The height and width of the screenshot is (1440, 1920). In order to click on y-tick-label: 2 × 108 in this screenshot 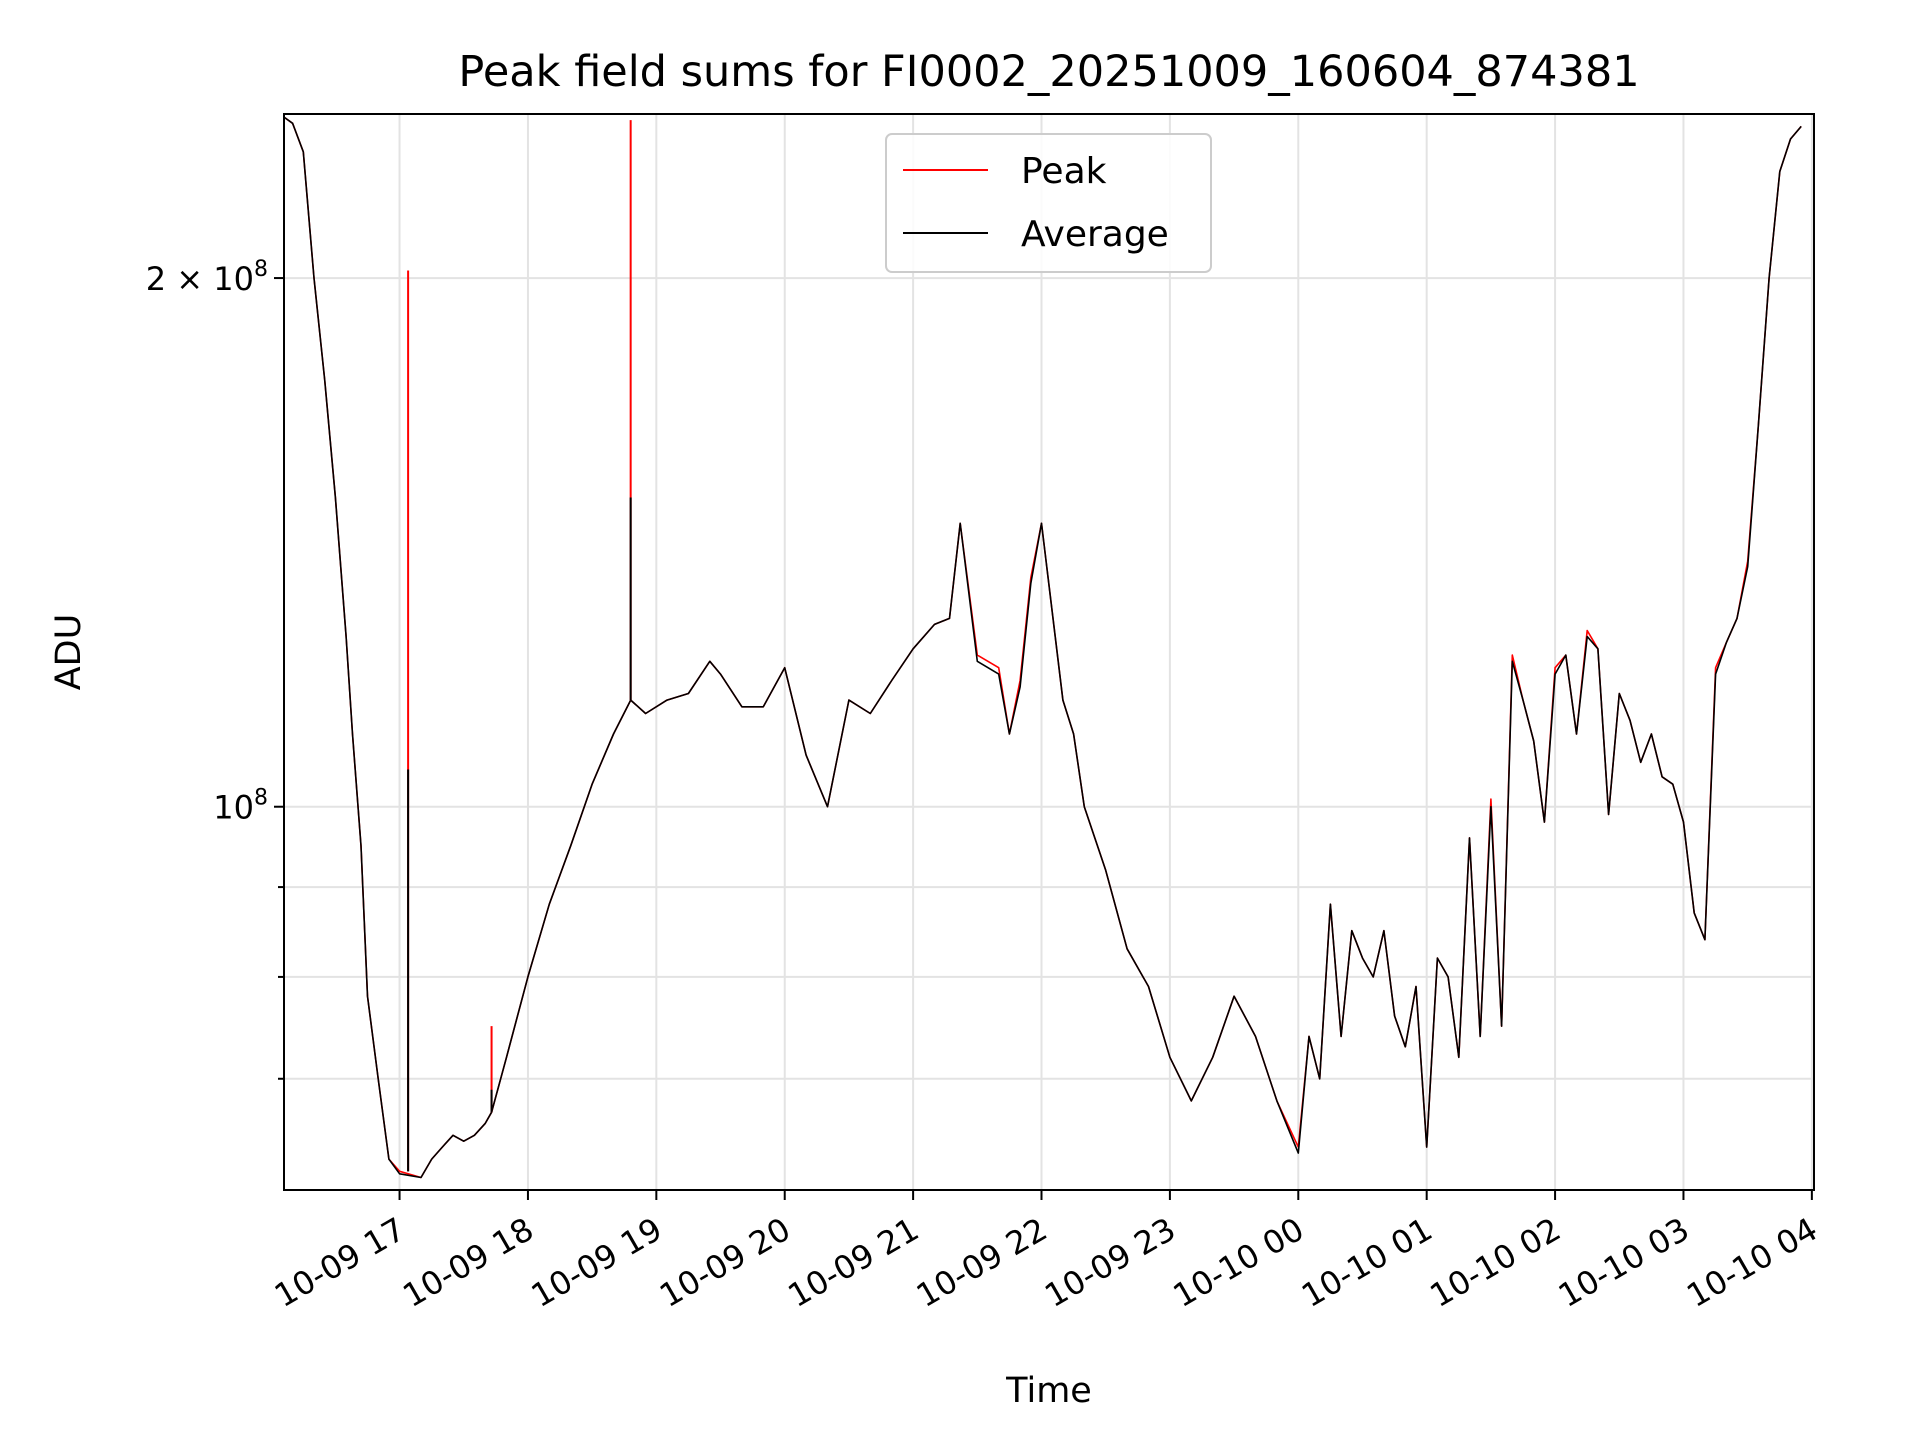, I will do `click(207, 277)`.